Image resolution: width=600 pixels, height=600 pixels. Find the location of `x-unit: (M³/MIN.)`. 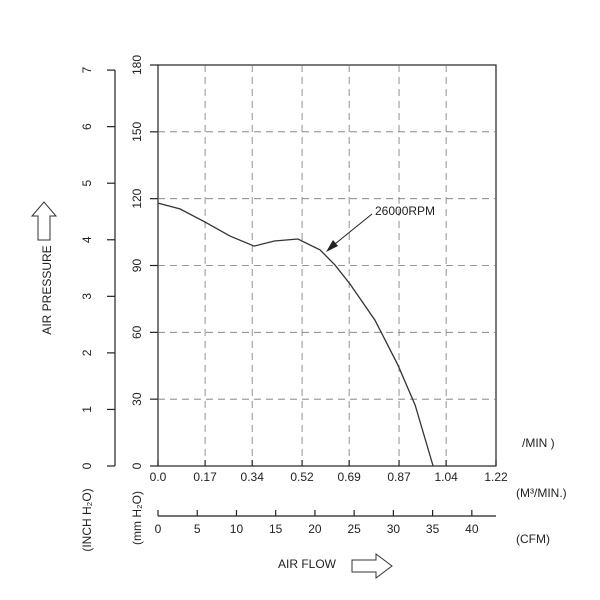

x-unit: (M³/MIN.) is located at coordinates (541, 493).